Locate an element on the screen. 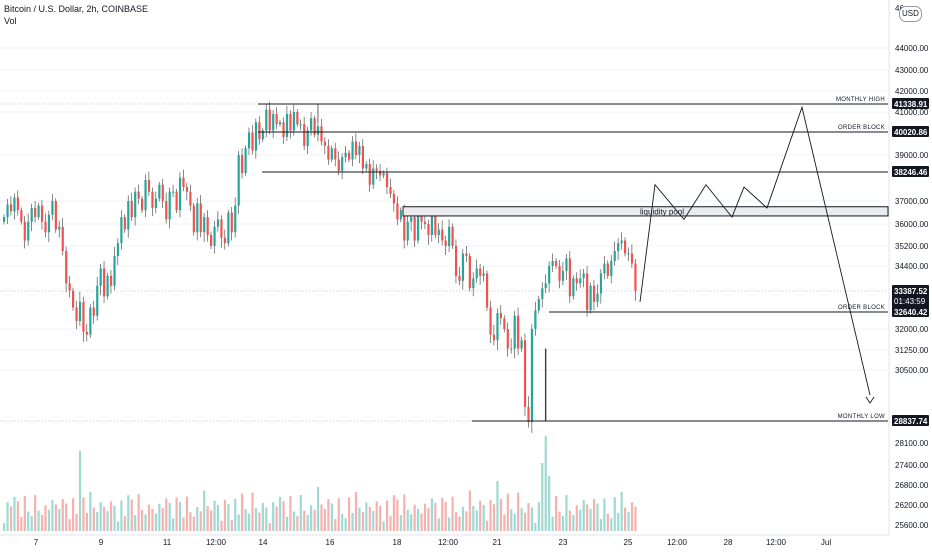 This screenshot has width=932, height=555. time-axis-label: 12:00 is located at coordinates (677, 542).